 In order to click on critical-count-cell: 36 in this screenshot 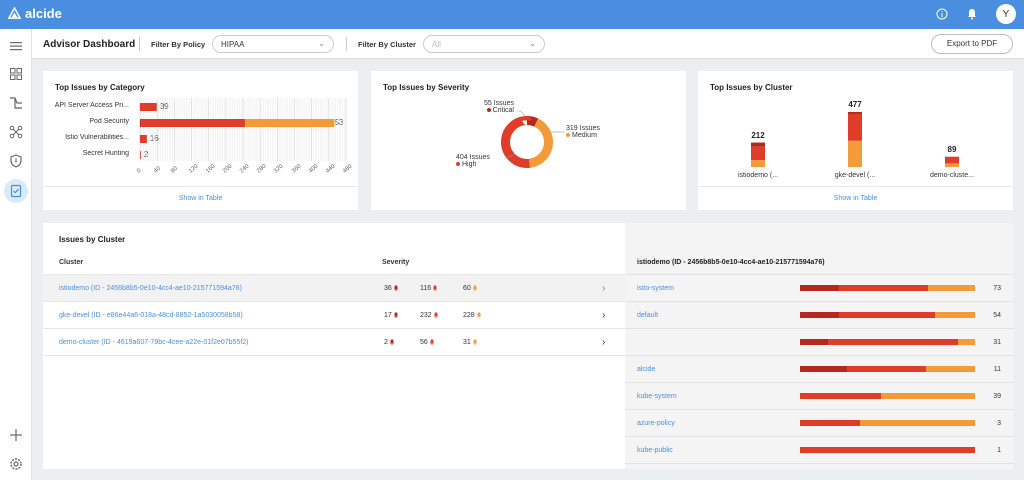, I will do `click(391, 288)`.